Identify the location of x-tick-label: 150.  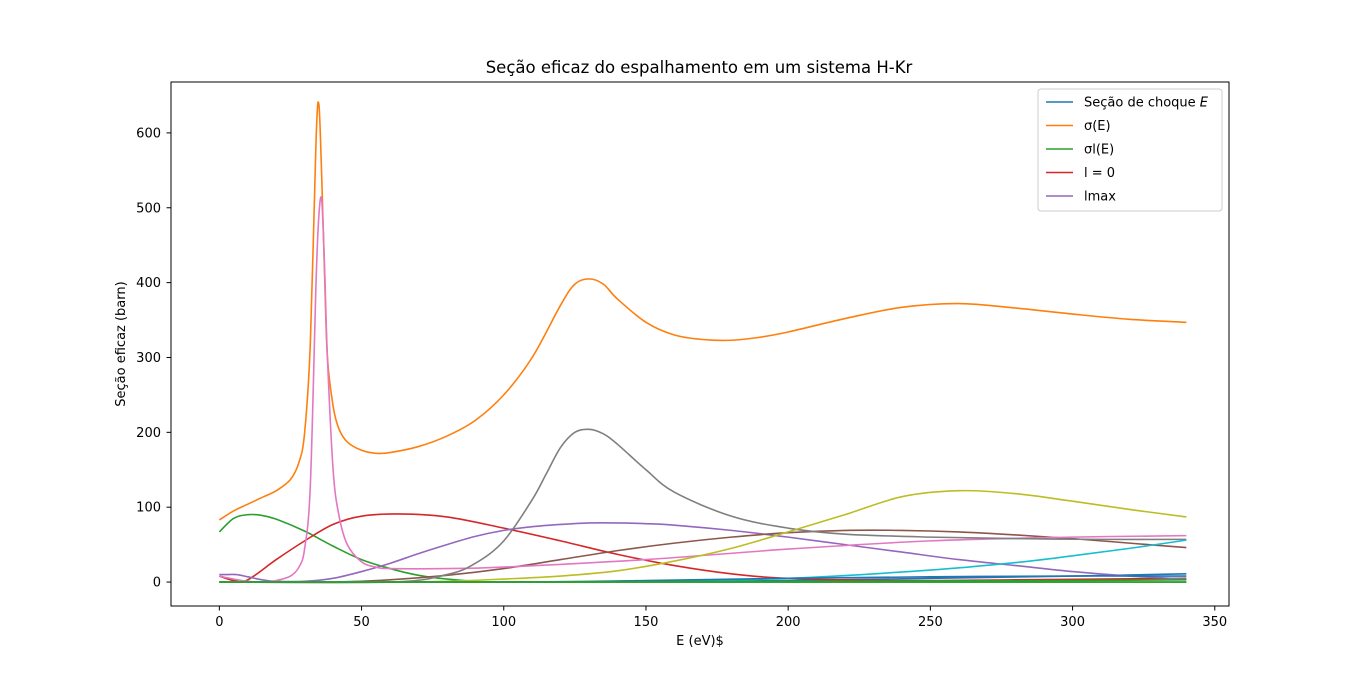
(646, 622).